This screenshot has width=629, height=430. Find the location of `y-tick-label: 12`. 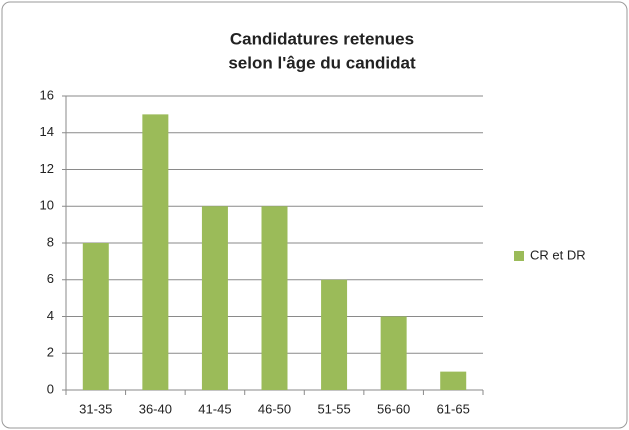

y-tick-label: 12 is located at coordinates (47, 168).